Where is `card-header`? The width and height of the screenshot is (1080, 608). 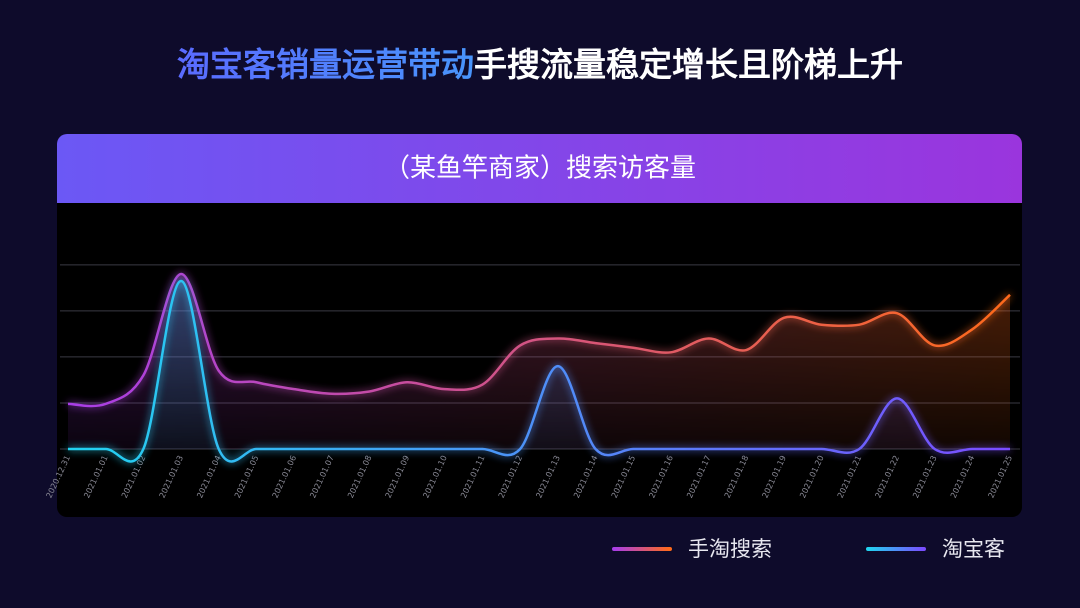 card-header is located at coordinates (539, 168).